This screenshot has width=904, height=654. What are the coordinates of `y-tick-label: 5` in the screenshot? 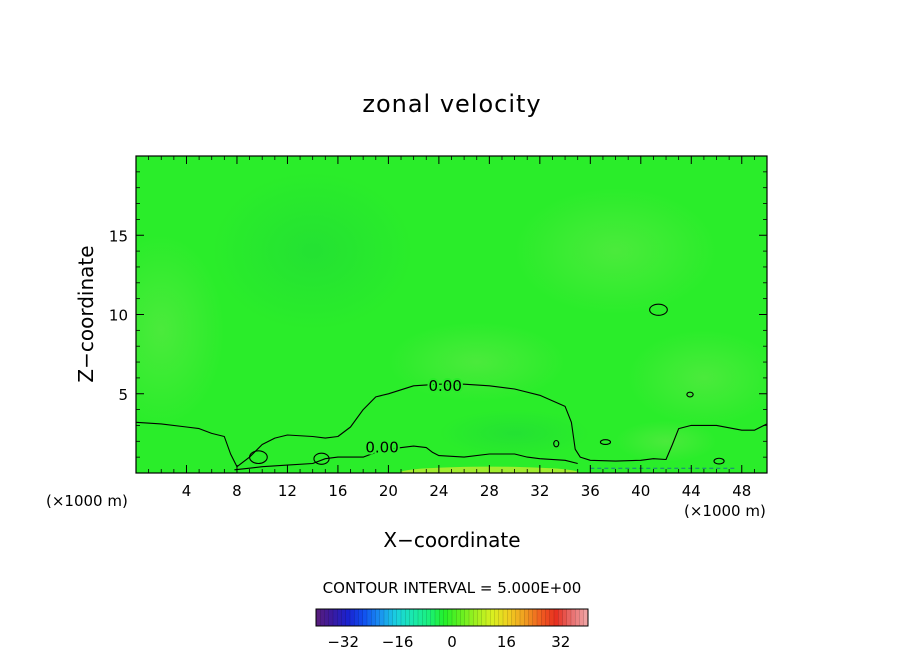 It's located at (123, 395).